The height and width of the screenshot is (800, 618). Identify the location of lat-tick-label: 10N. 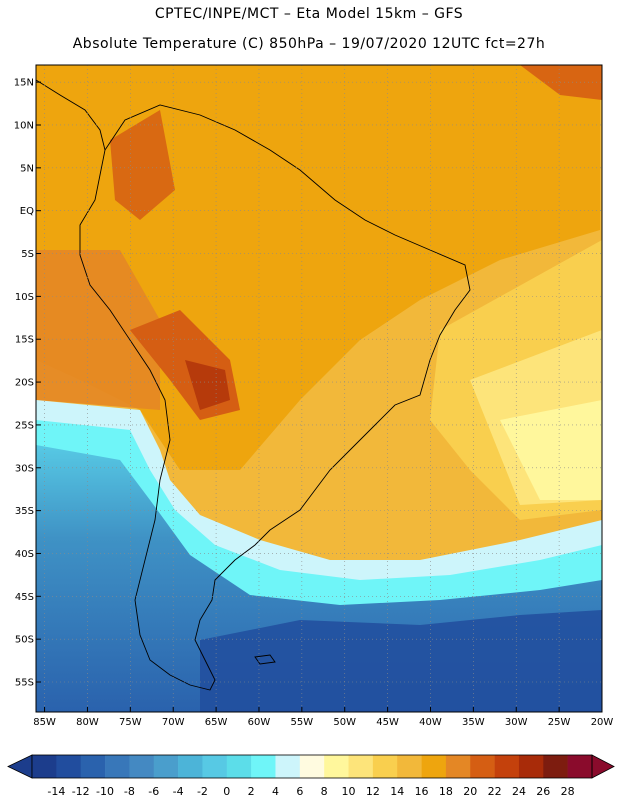
(24, 125).